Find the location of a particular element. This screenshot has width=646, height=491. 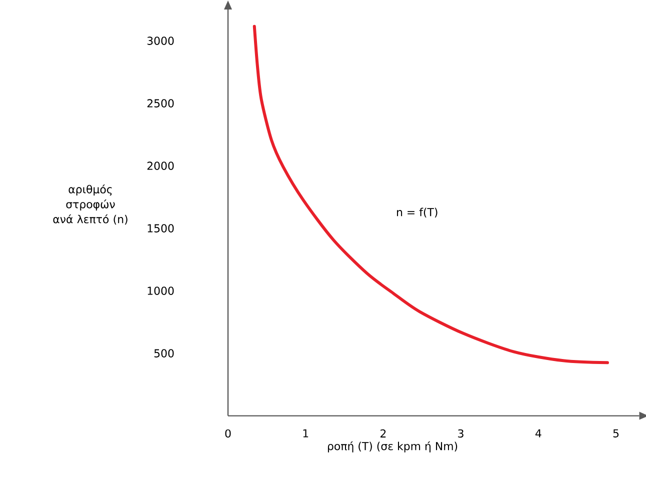

y-tick-label: 2000 is located at coordinates (160, 166).